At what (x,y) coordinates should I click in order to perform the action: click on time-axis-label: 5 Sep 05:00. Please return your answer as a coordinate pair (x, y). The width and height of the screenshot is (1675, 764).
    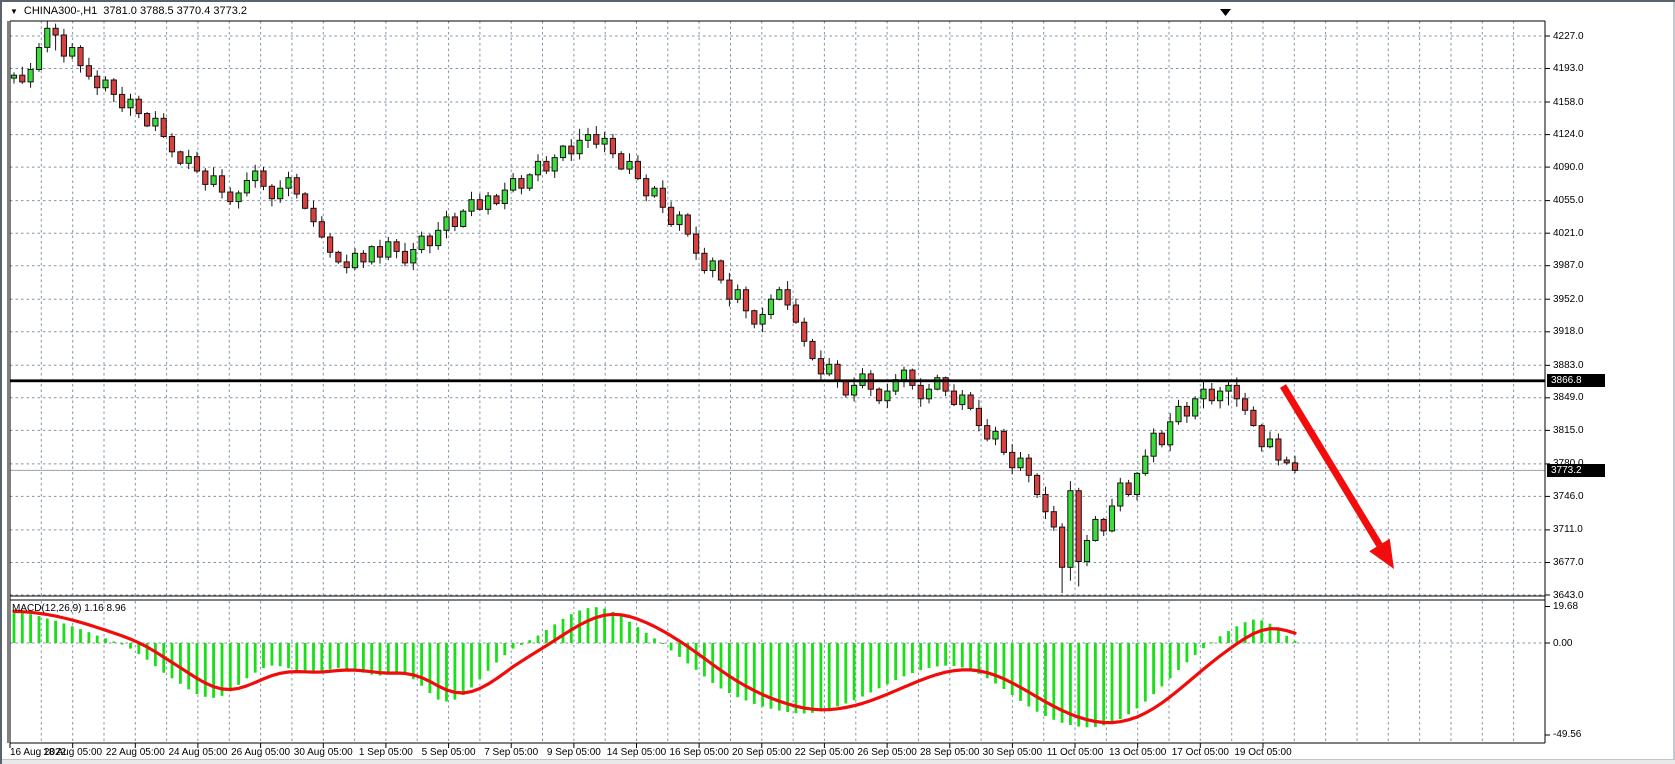
    Looking at the image, I should click on (448, 752).